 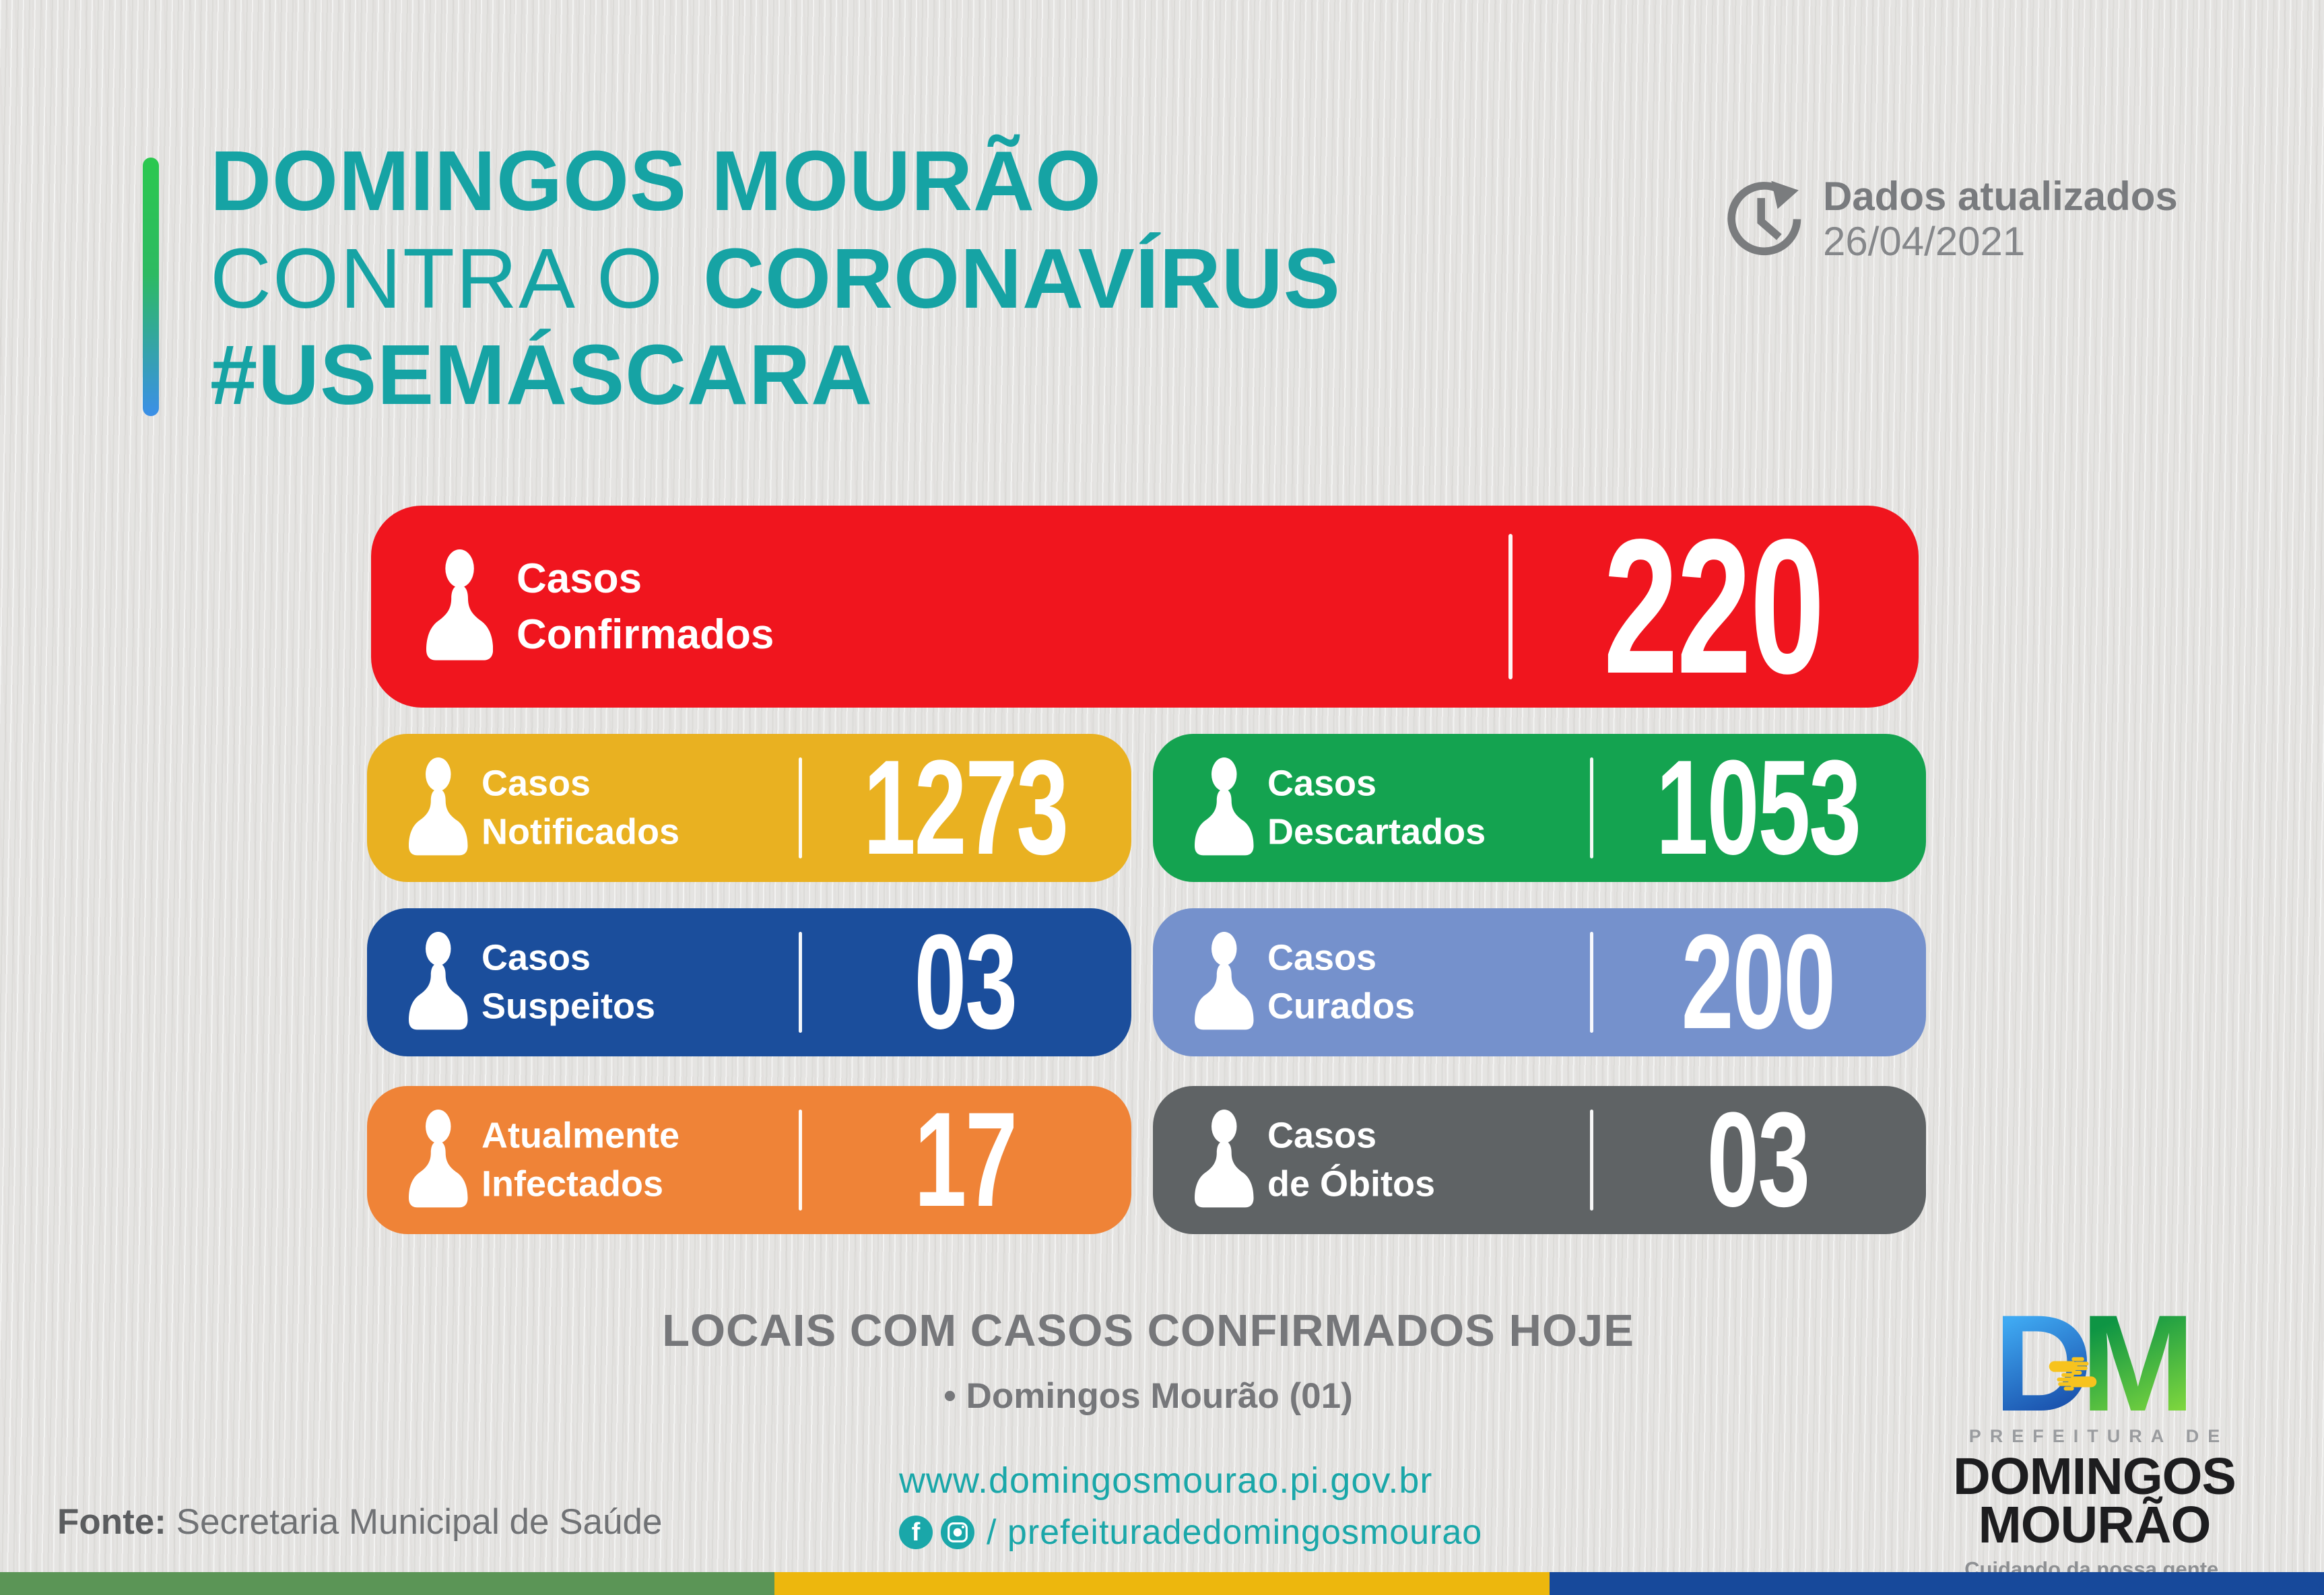 What do you see at coordinates (916, 1532) in the screenshot?
I see `facebook-icon: f` at bounding box center [916, 1532].